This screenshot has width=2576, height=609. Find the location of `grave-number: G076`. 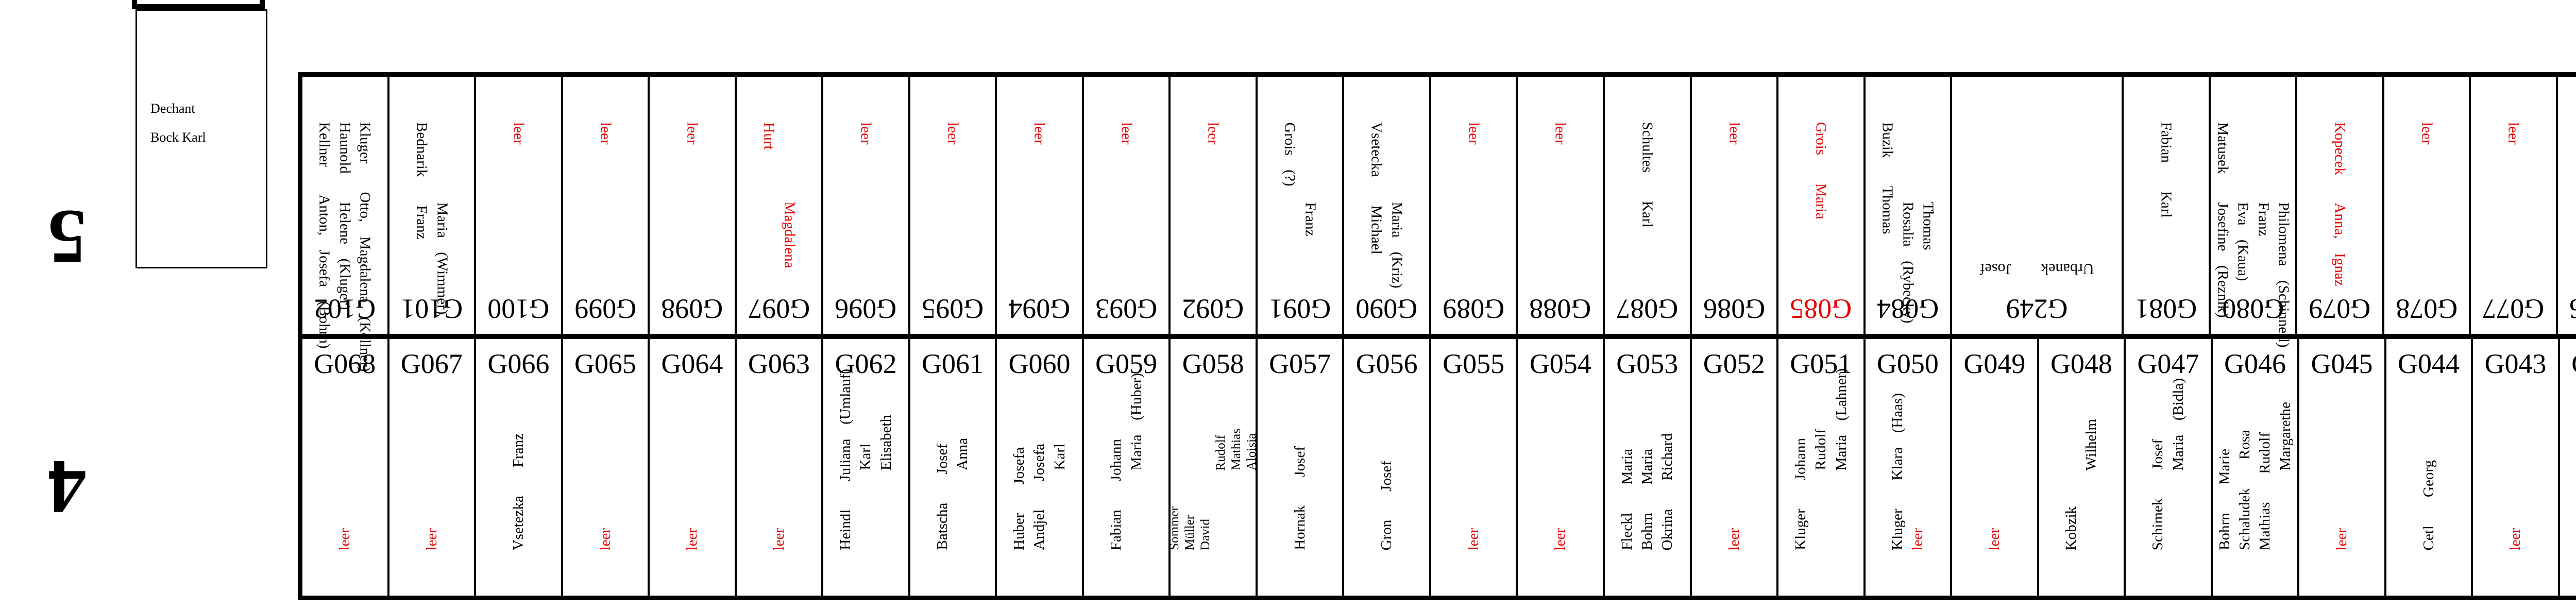

grave-number: G076 is located at coordinates (2567, 314).